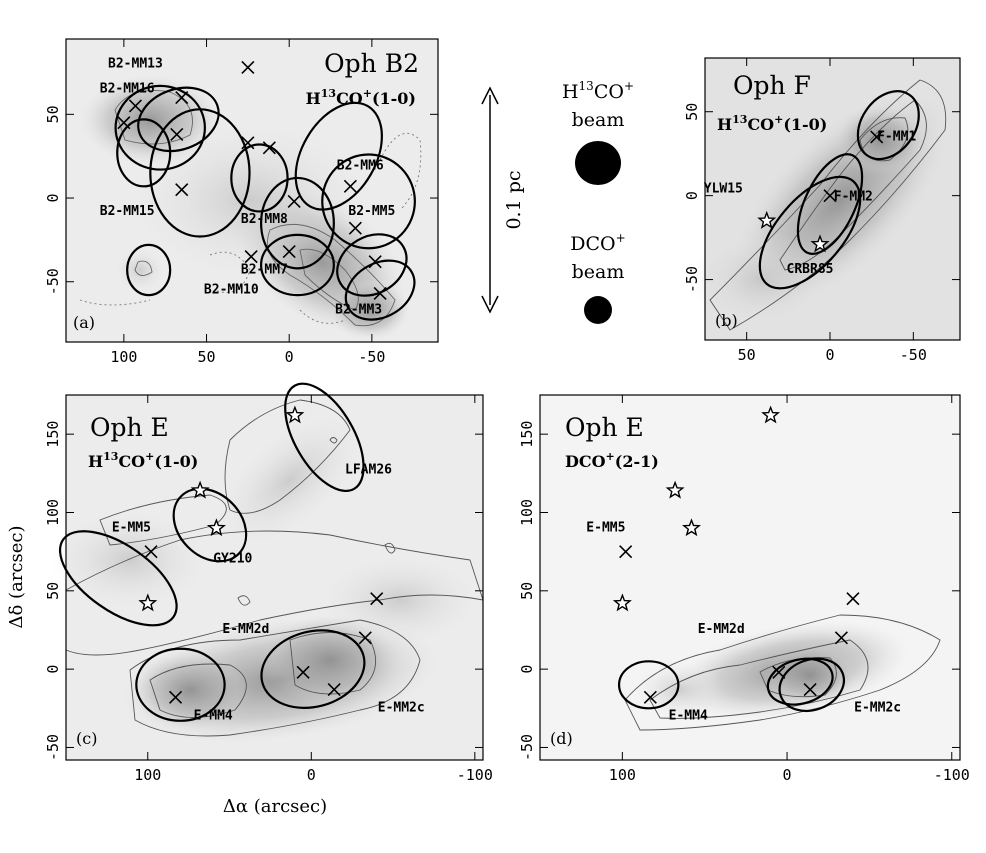  I want to click on scale-bar-label: 0.1 pc, so click(514, 199).